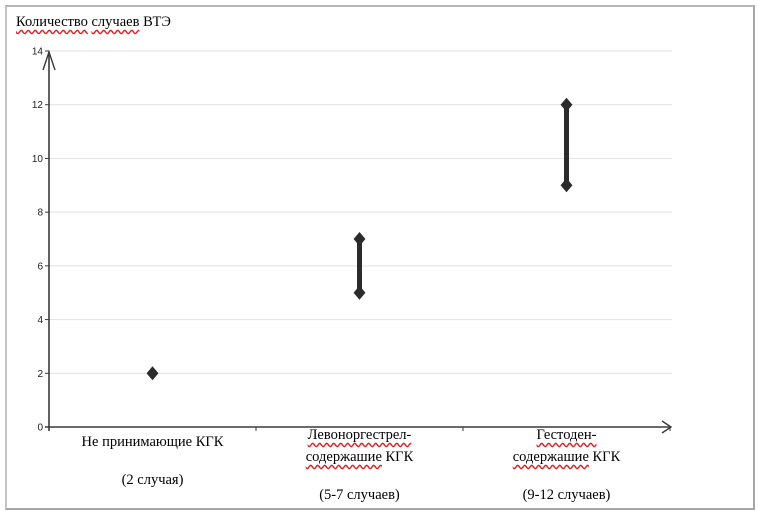 This screenshot has height=511, width=758. Describe the element at coordinates (40, 266) in the screenshot. I see `y-tick-label: 6` at that location.